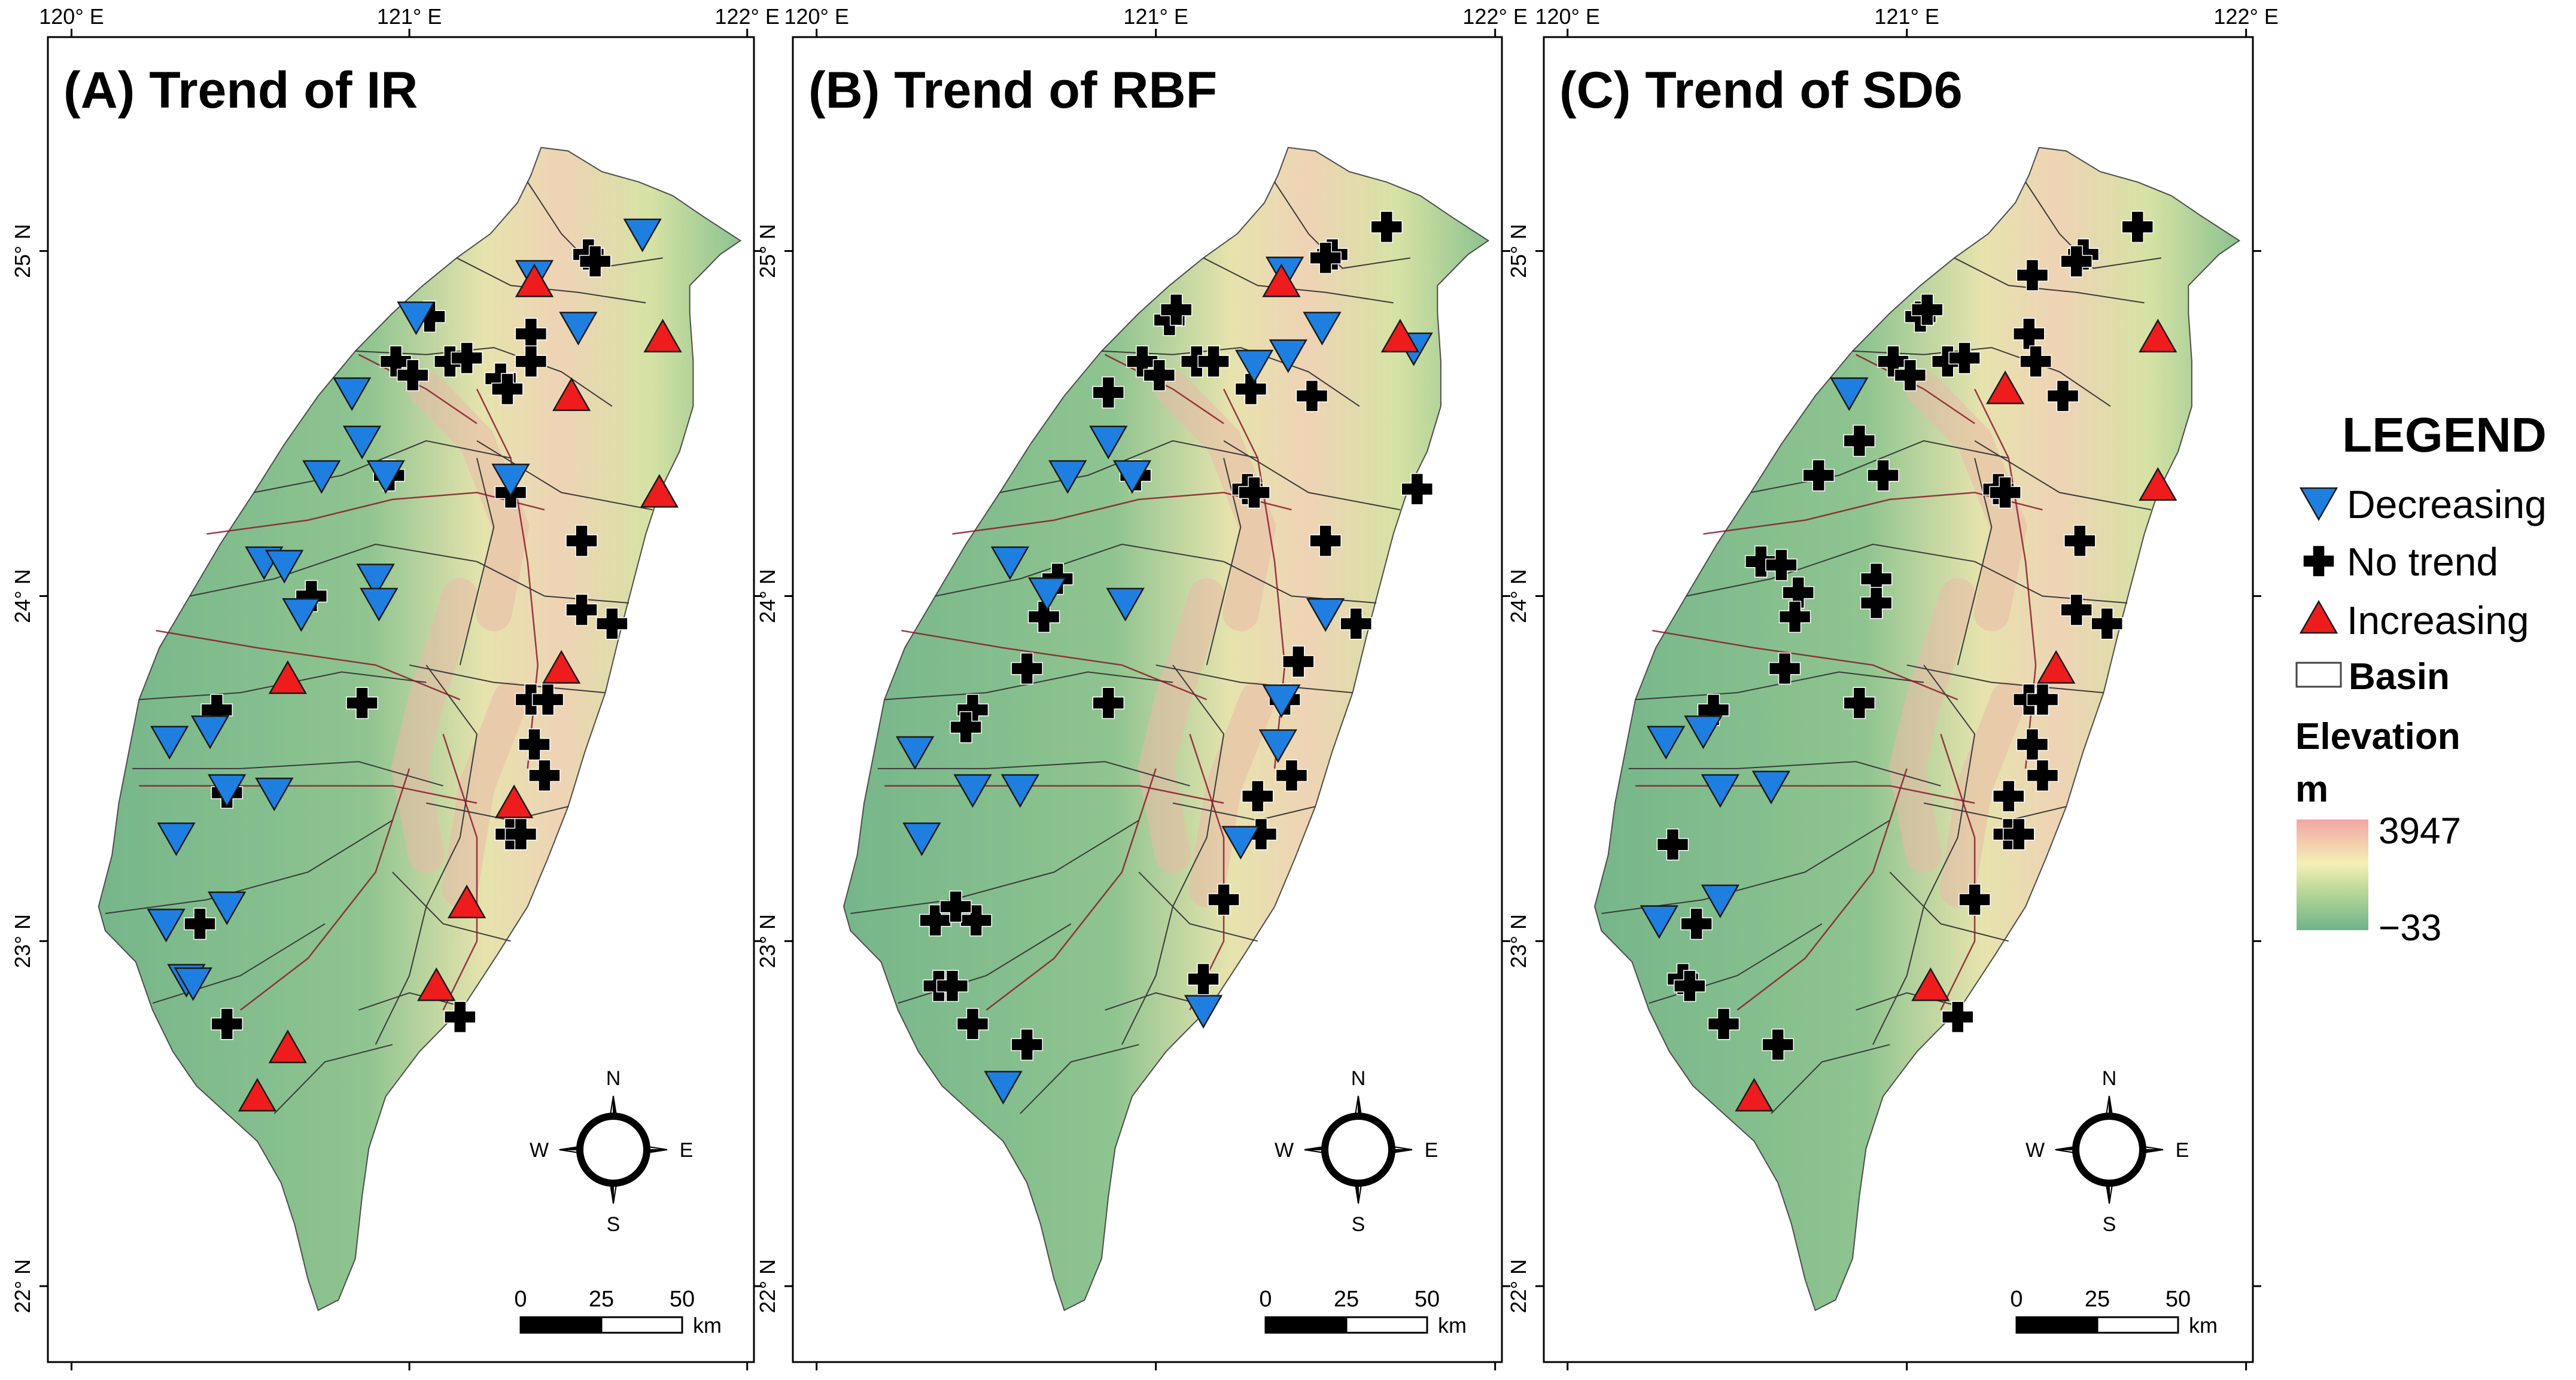 Image resolution: width=2576 pixels, height=1380 pixels. Describe the element at coordinates (23, 596) in the screenshot. I see `lat-tick-label: 24° N` at that location.